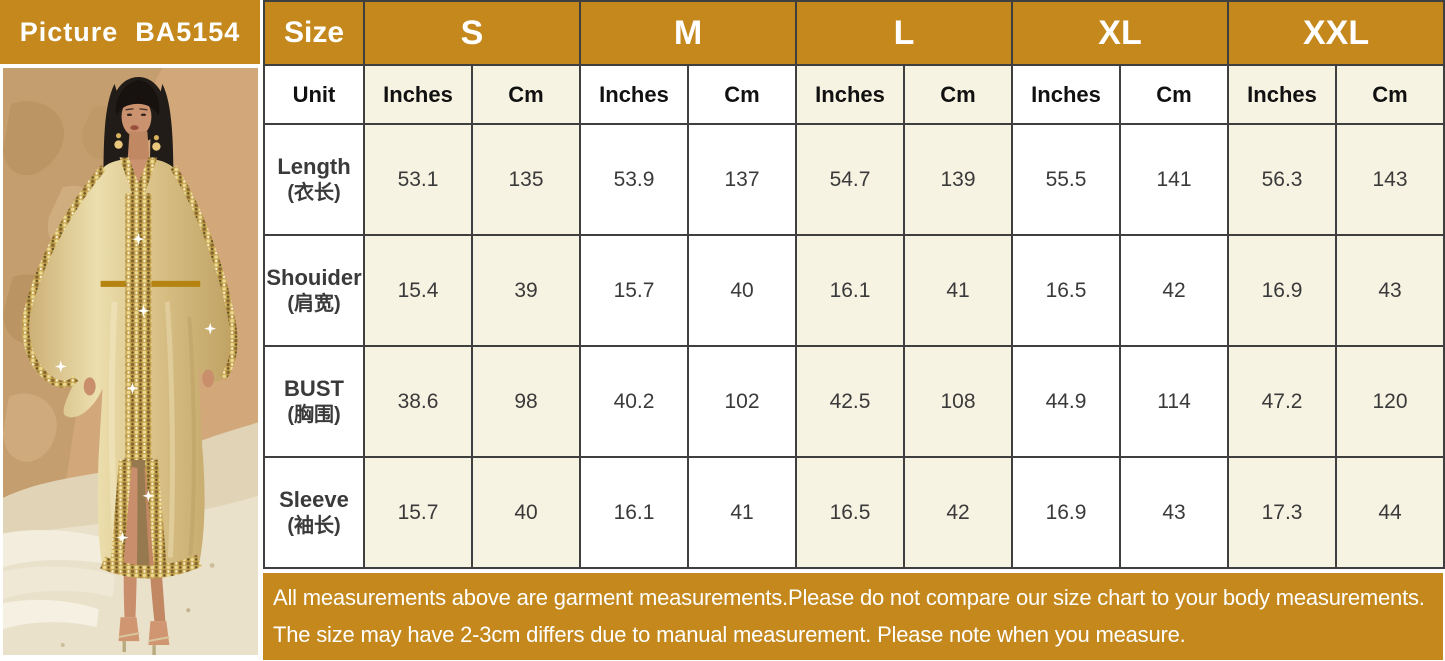 Image resolution: width=1445 pixels, height=661 pixels. Describe the element at coordinates (634, 94) in the screenshot. I see `unit-cell-m-inches: Inches` at that location.